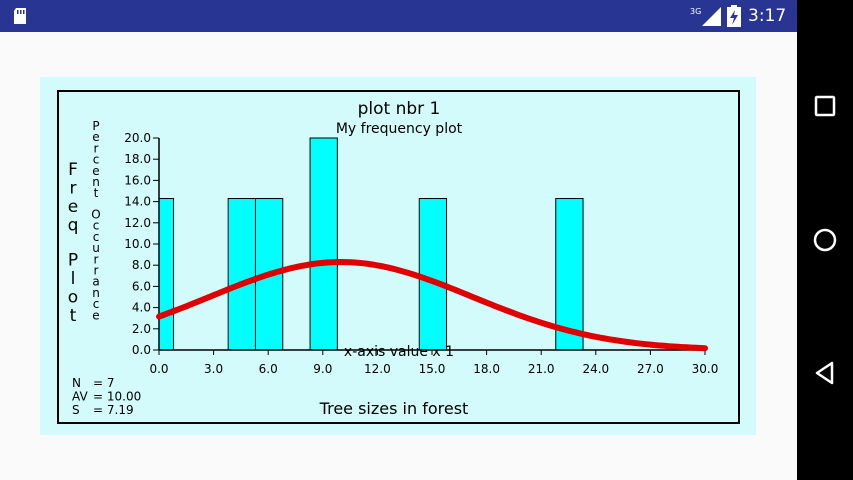 The height and width of the screenshot is (480, 853). What do you see at coordinates (541, 369) in the screenshot?
I see `x-tick-label: 21.0` at bounding box center [541, 369].